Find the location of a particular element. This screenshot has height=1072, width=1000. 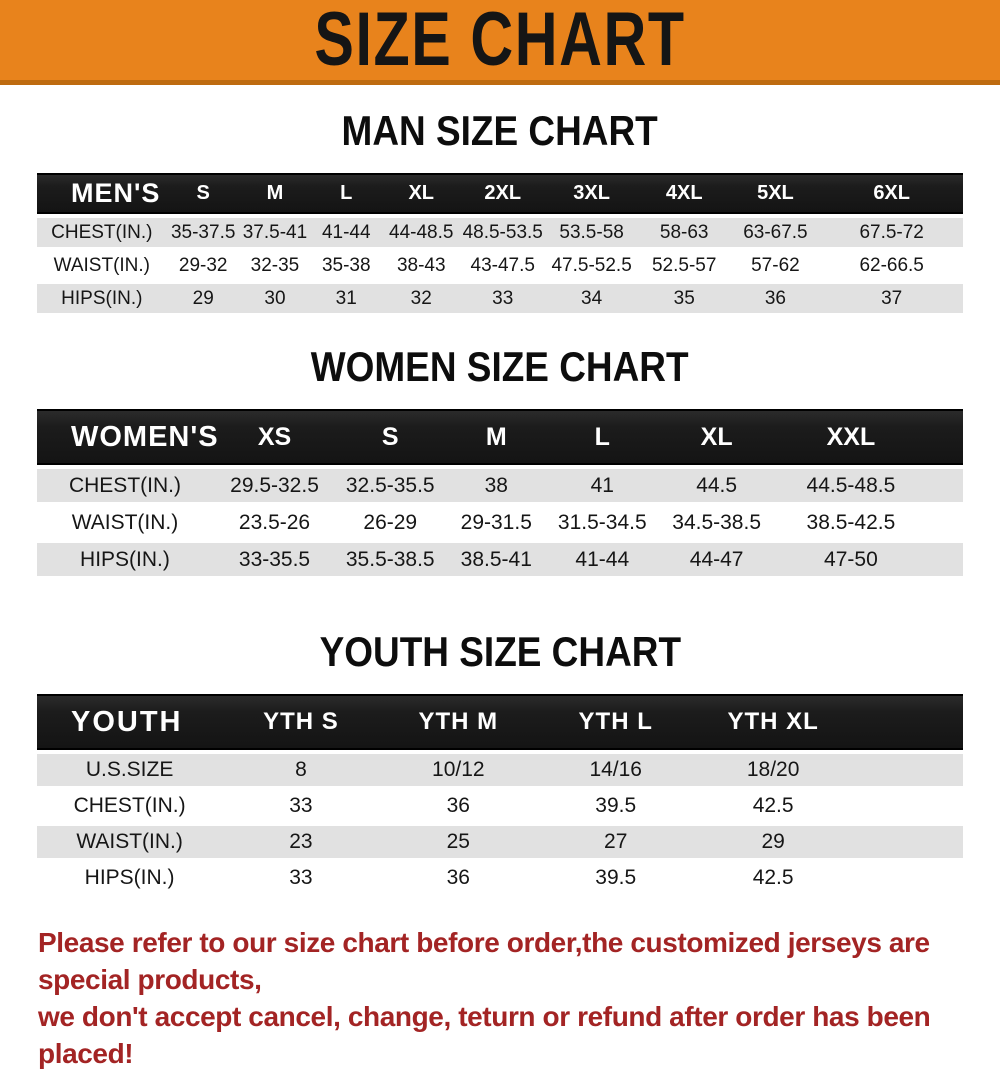

table-cell: 29.5-32.5 is located at coordinates (274, 486).